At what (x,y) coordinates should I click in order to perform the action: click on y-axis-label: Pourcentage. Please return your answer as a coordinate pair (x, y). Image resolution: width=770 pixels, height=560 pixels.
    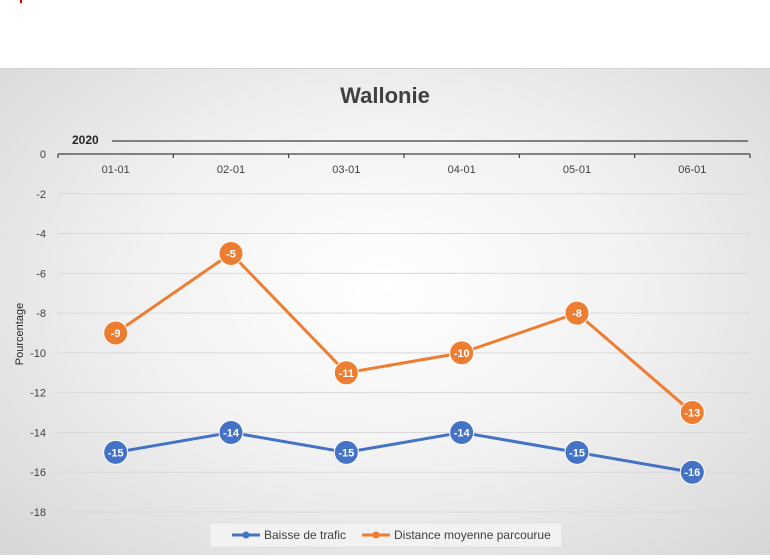
    Looking at the image, I should click on (20, 334).